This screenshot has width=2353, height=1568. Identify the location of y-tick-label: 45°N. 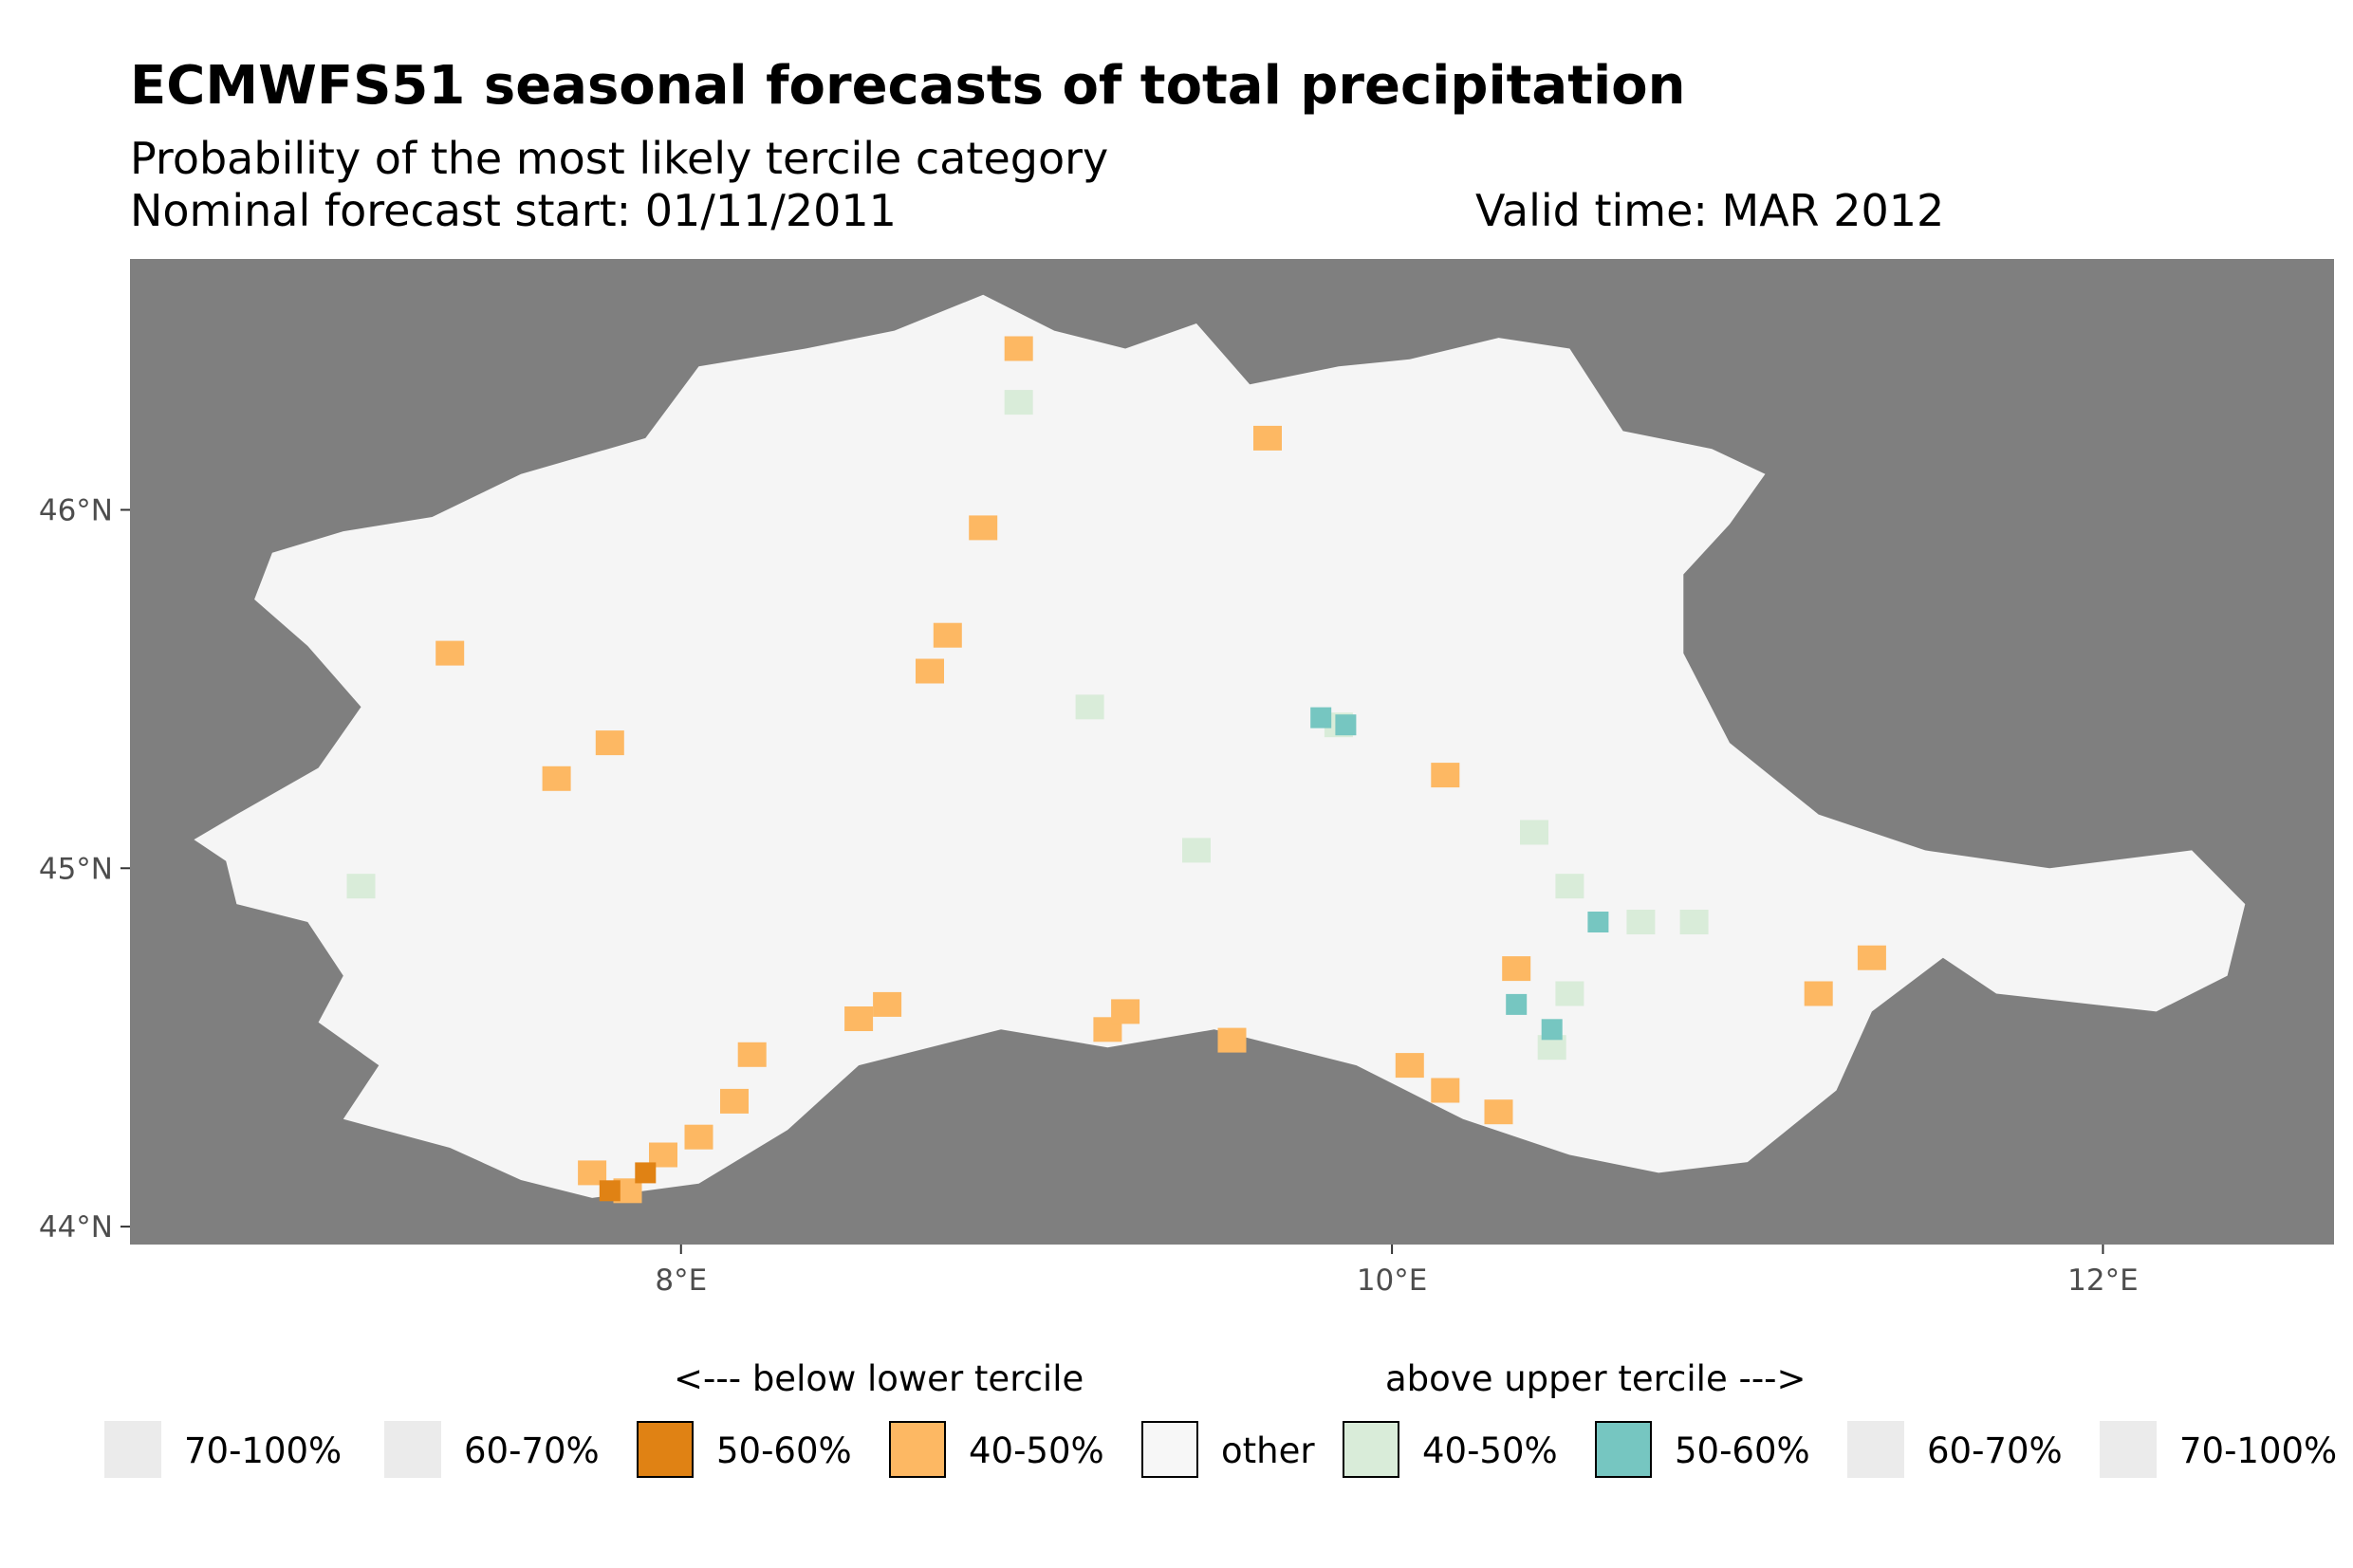
(76, 869).